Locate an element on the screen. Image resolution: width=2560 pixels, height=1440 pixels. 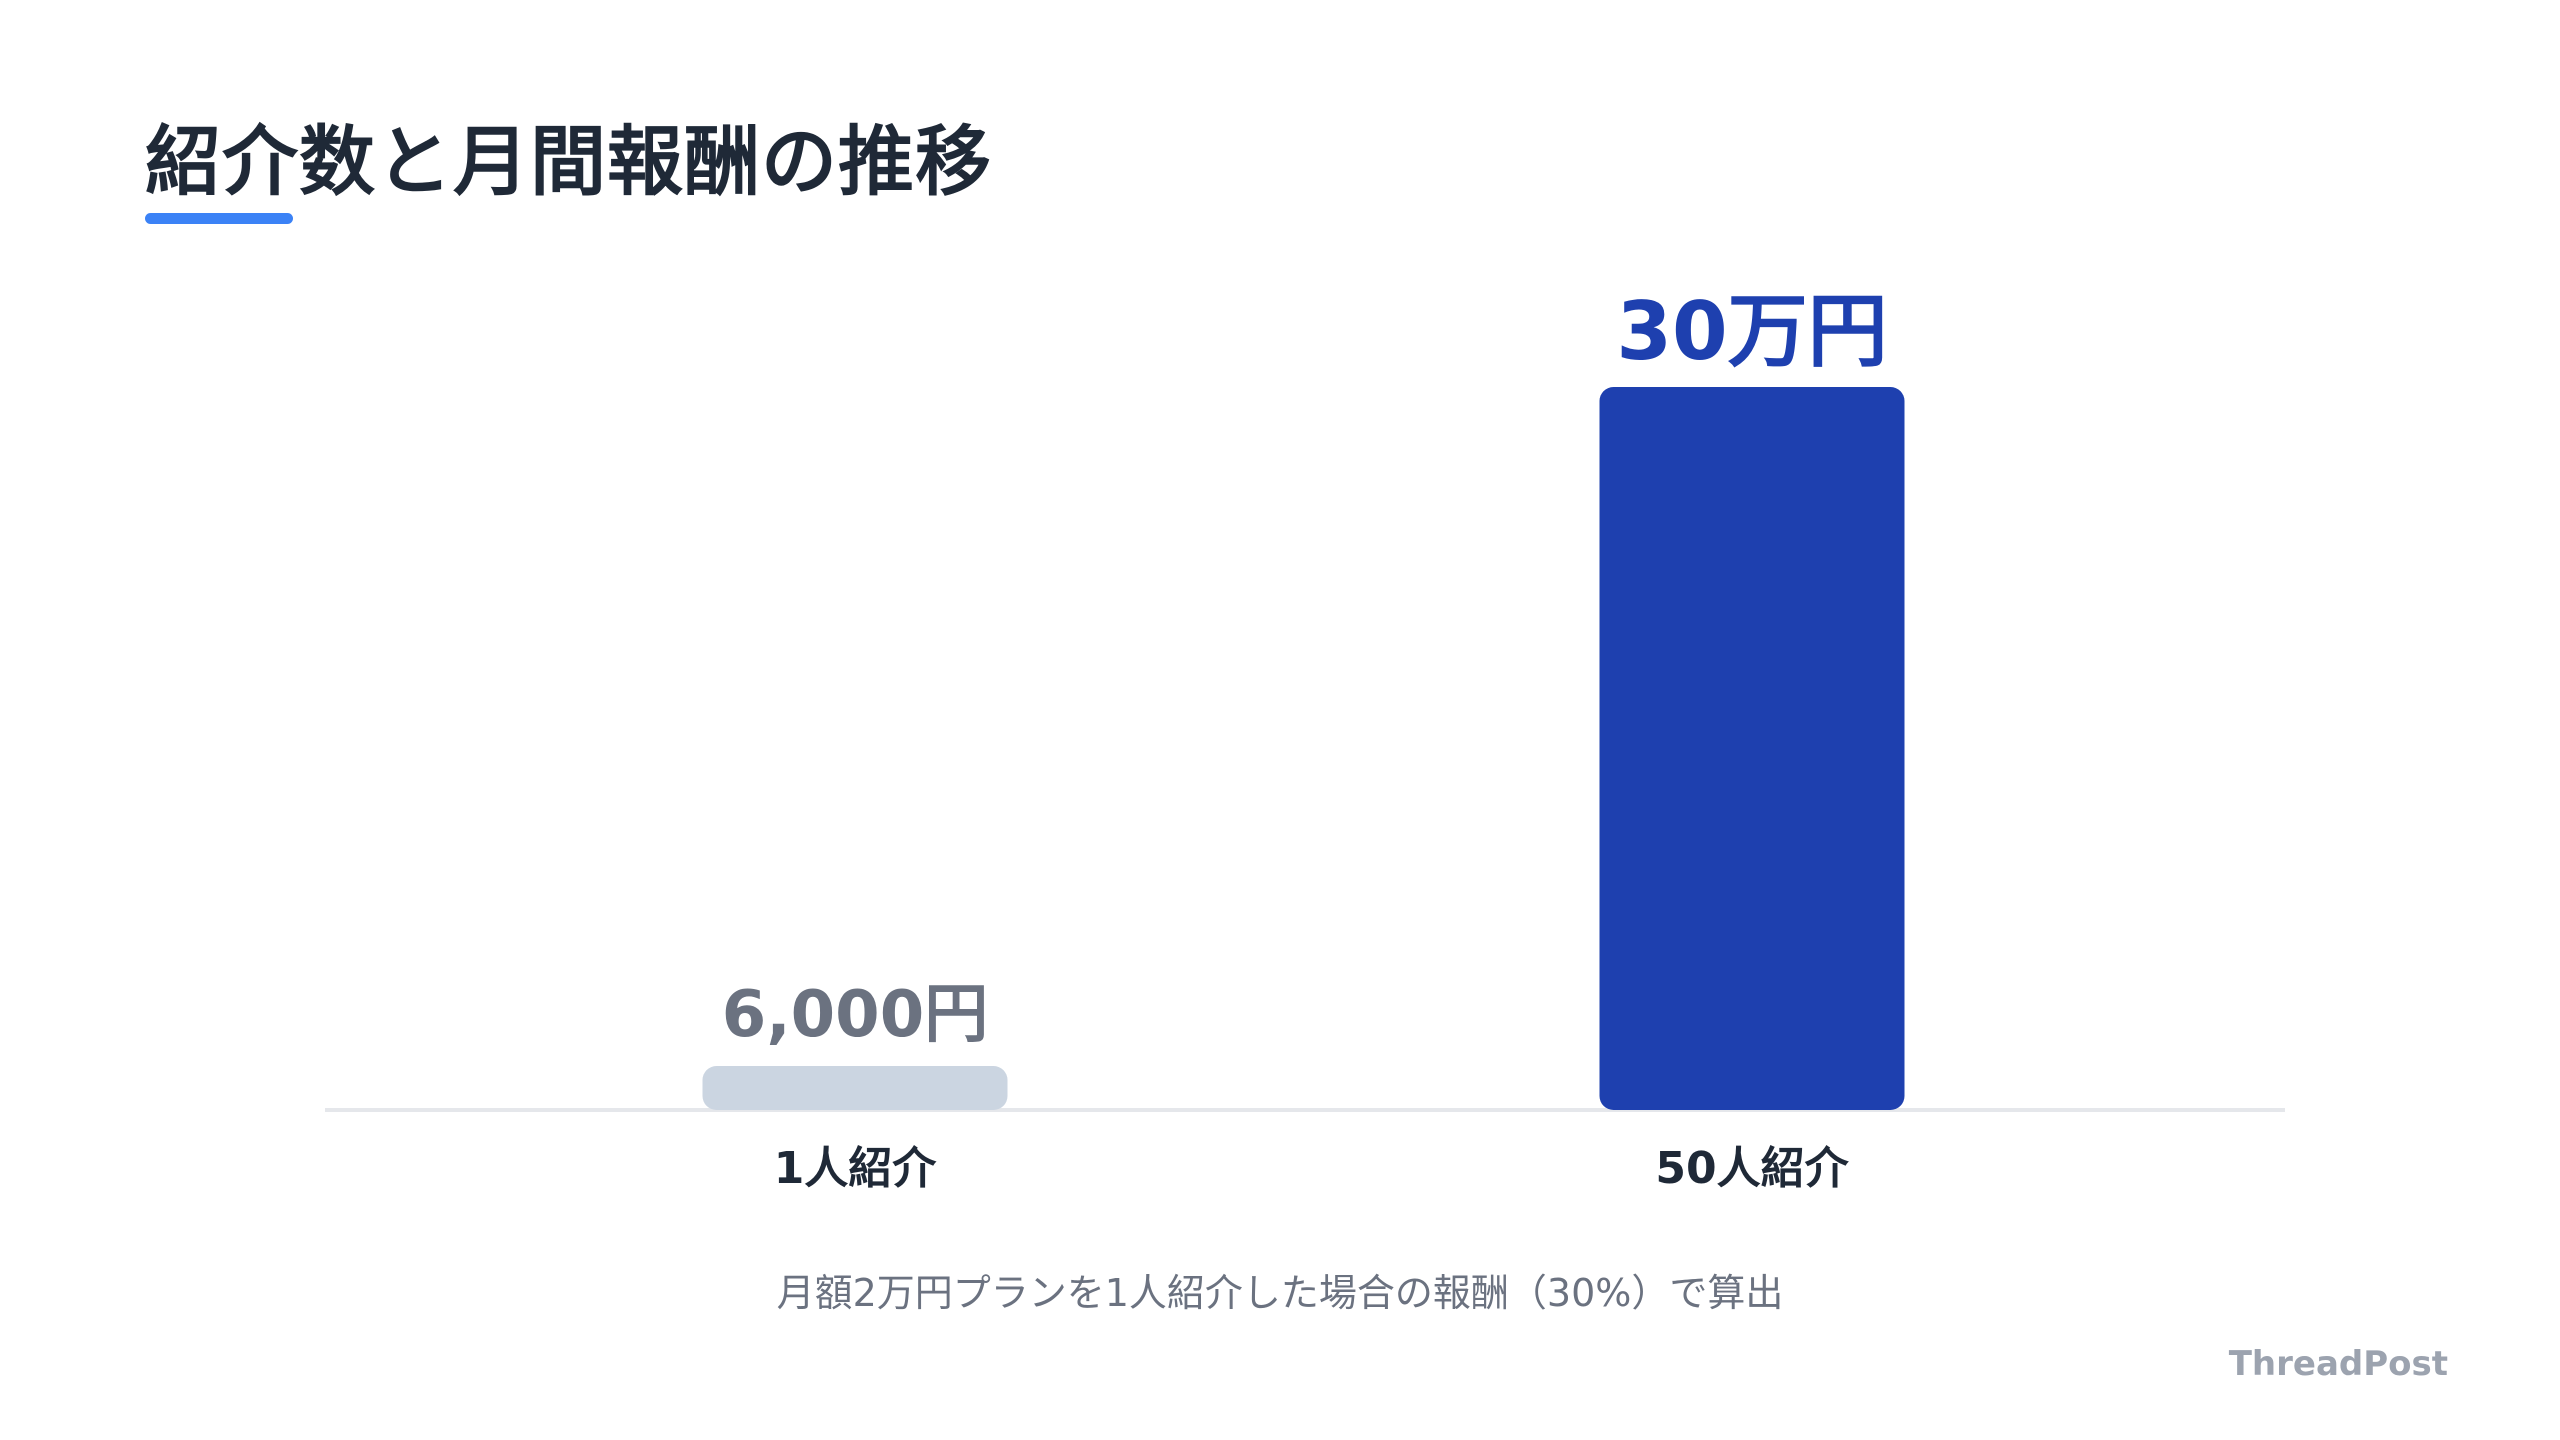
brand-logo: ThreadPost is located at coordinates (2338, 1364).